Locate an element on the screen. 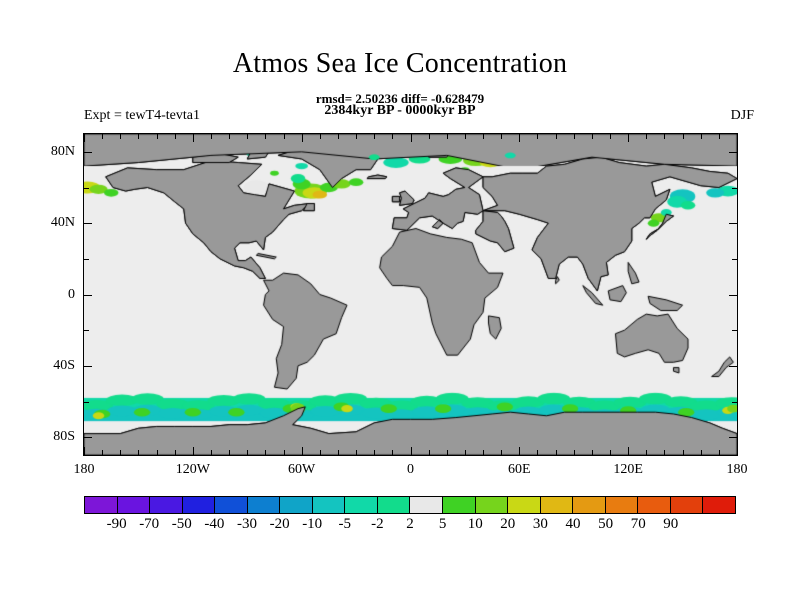 This screenshot has height=600, width=800. colorbar-tick-label: 90 is located at coordinates (671, 524).